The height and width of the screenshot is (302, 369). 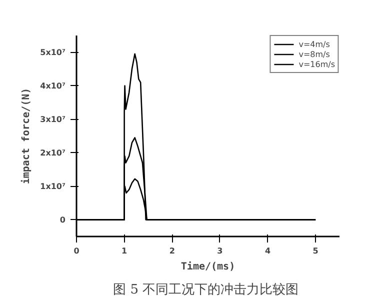 What do you see at coordinates (53, 119) in the screenshot?
I see `y-tick-label: 3x10⁷` at bounding box center [53, 119].